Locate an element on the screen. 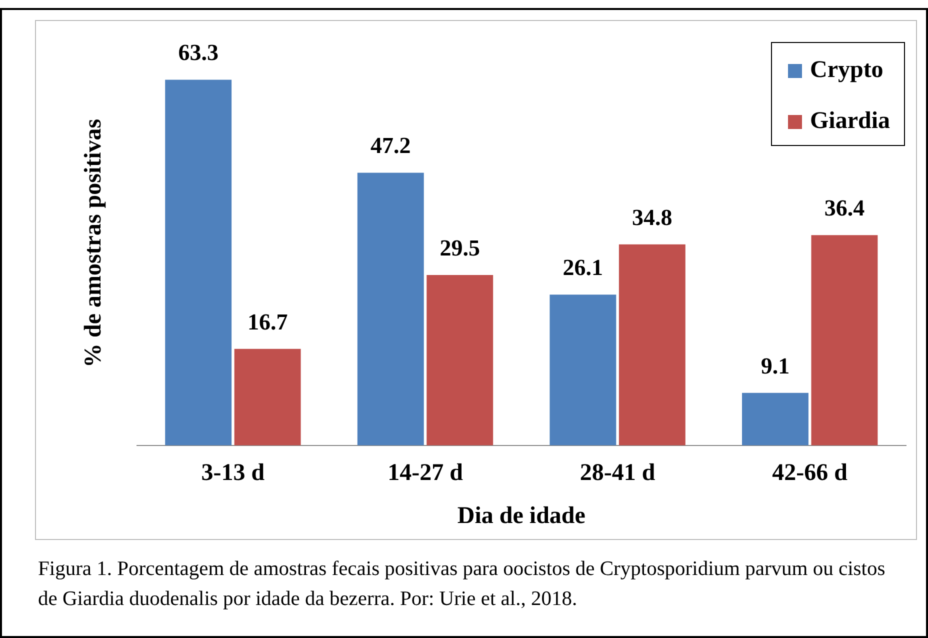 The image size is (928, 638). legend-label: Crypto is located at coordinates (847, 70).